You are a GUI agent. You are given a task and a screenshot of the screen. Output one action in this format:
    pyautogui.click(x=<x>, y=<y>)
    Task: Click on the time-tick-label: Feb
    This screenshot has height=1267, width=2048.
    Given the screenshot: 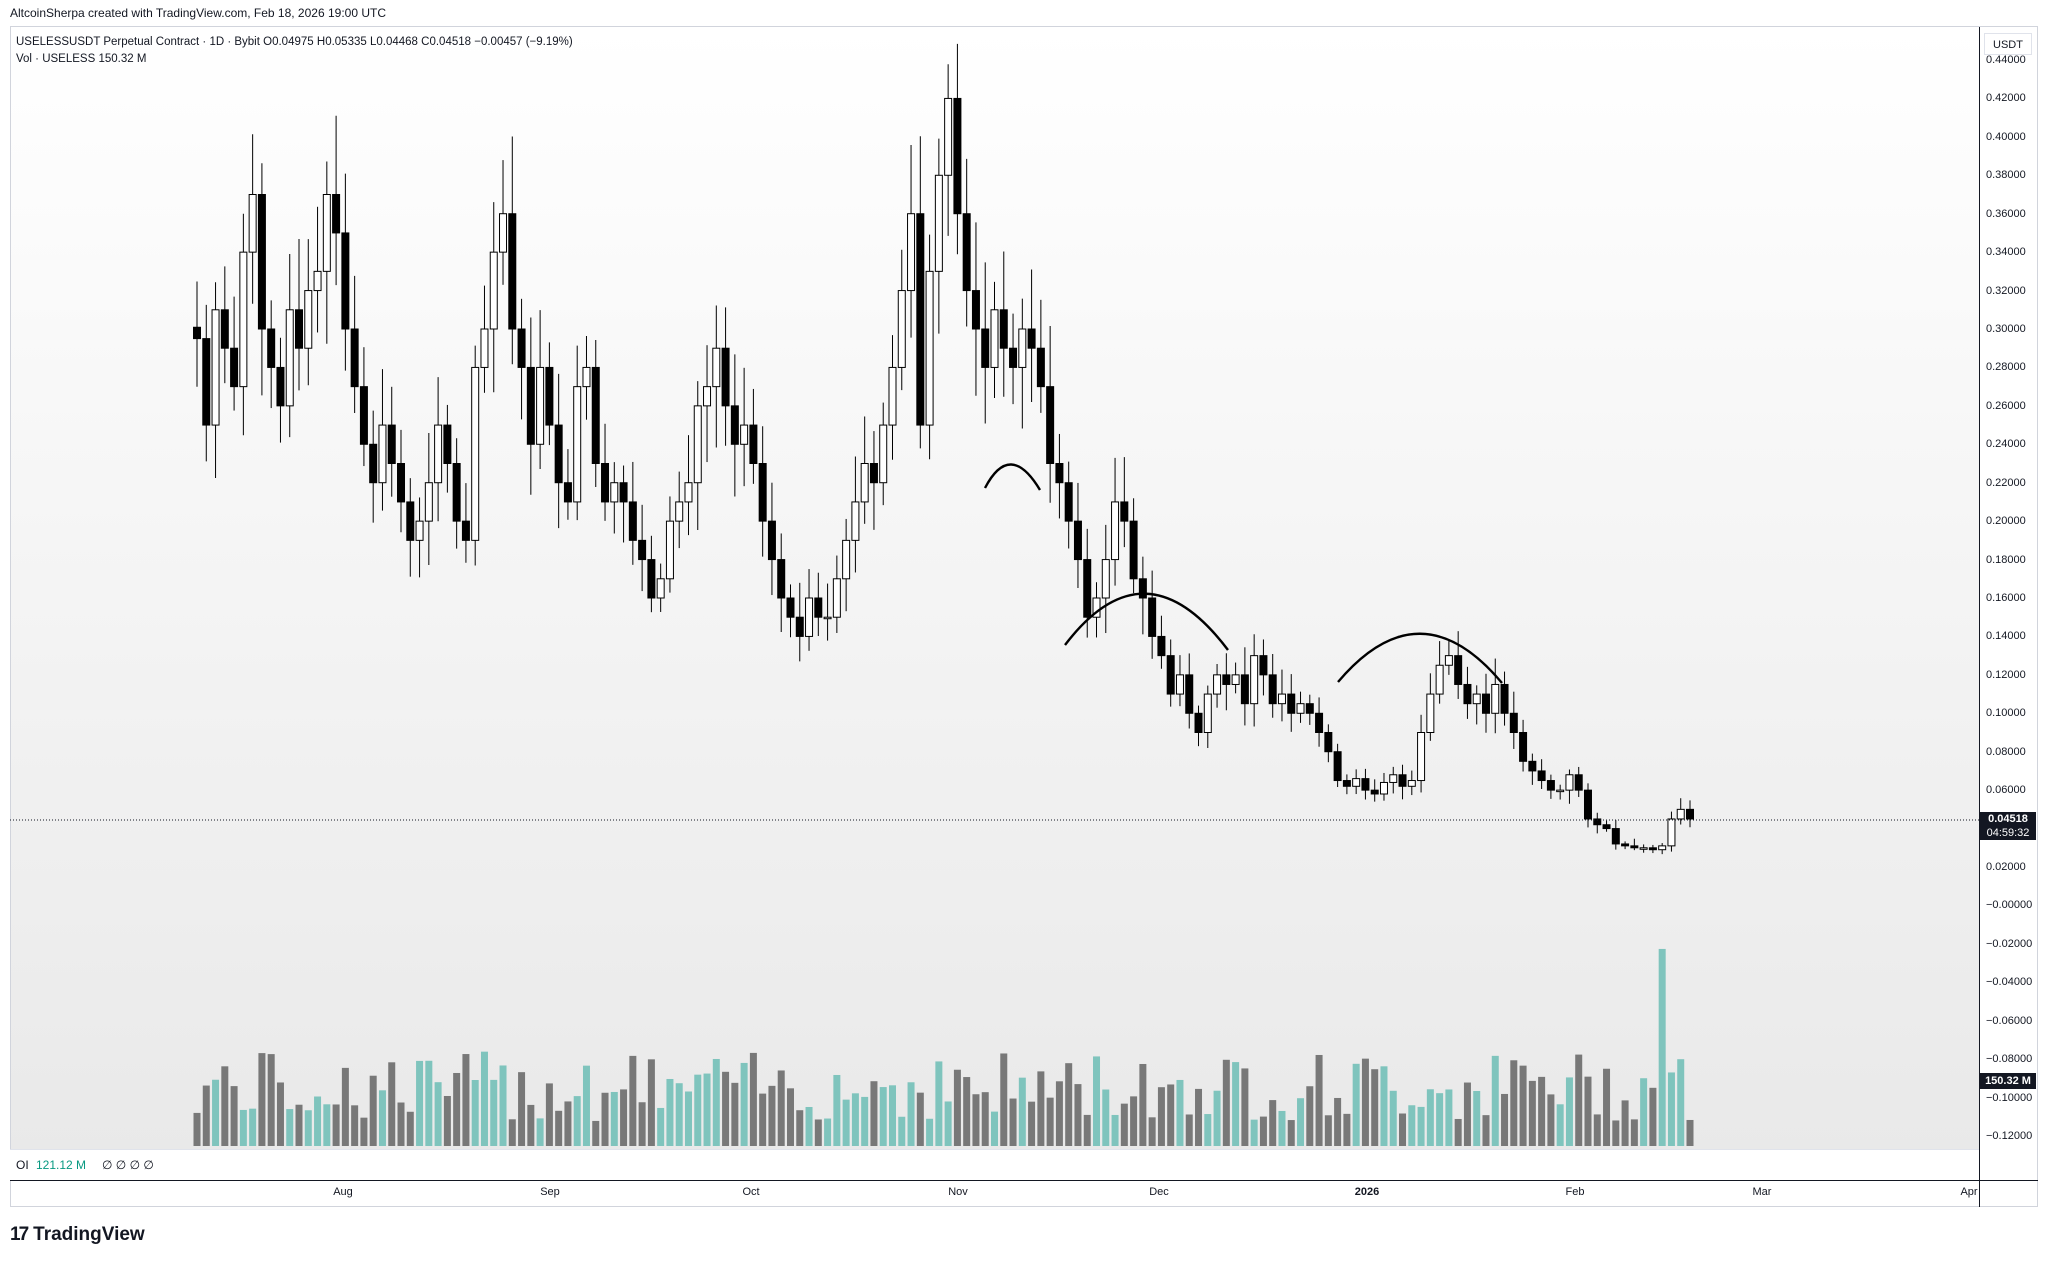 What is the action you would take?
    pyautogui.click(x=1575, y=1192)
    